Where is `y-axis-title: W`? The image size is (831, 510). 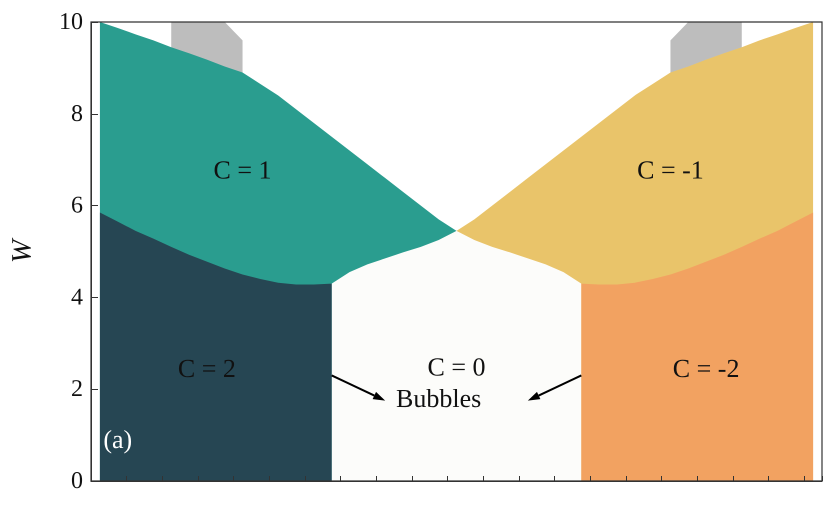 y-axis-title: W is located at coordinates (22, 250).